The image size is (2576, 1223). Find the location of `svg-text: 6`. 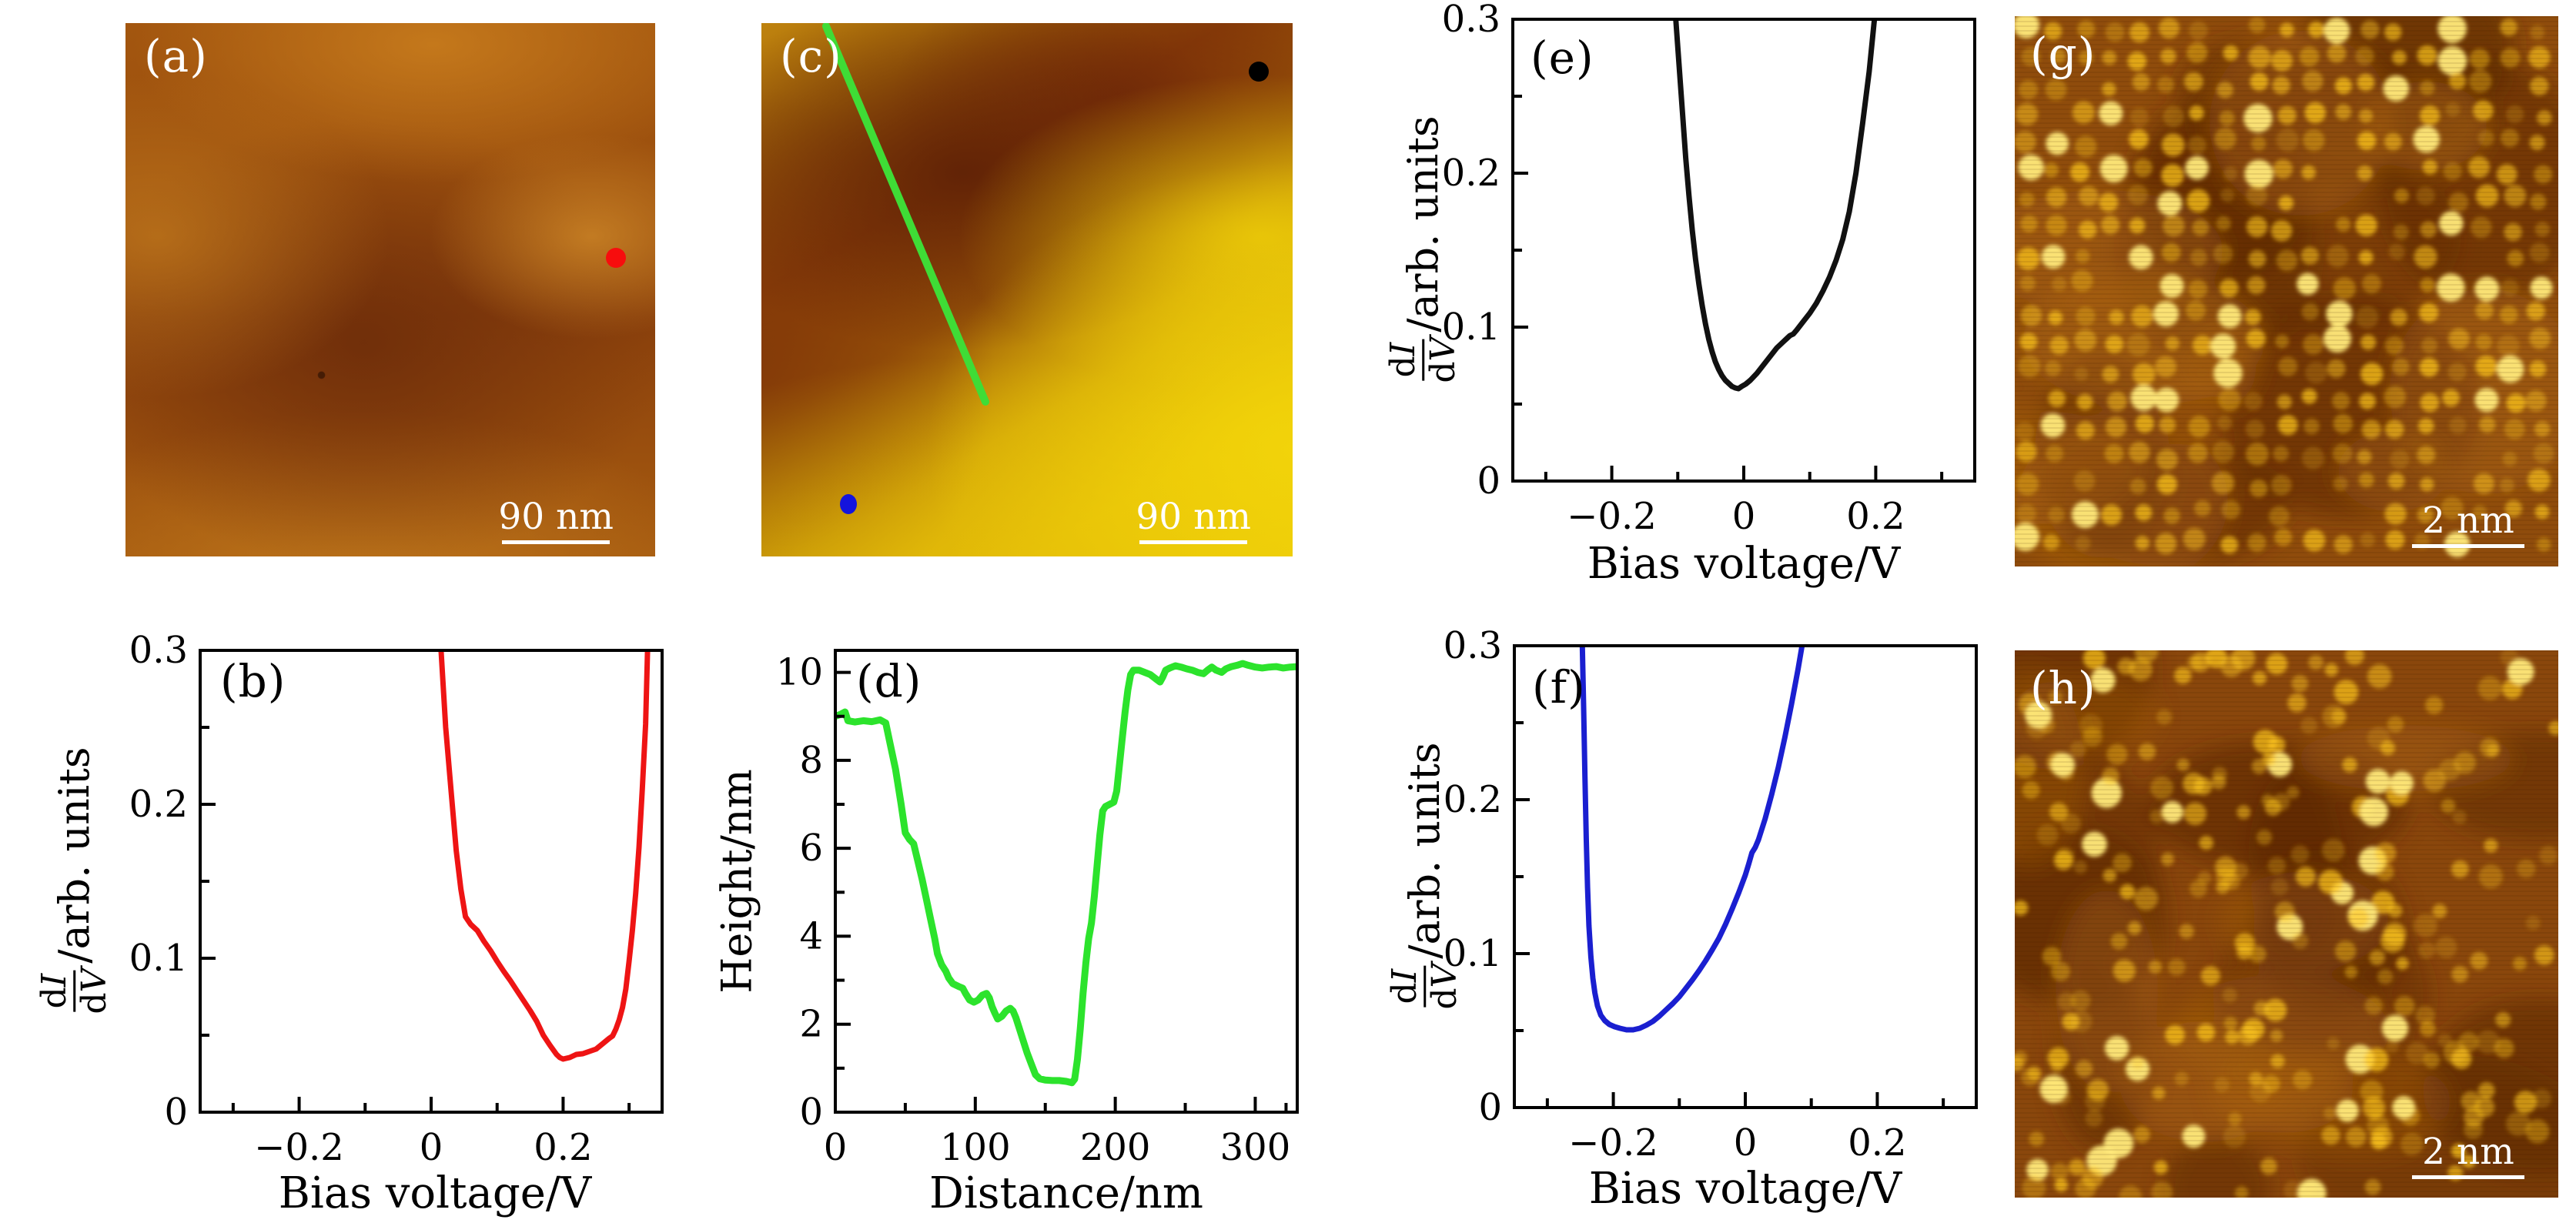

svg-text: 6 is located at coordinates (811, 848).